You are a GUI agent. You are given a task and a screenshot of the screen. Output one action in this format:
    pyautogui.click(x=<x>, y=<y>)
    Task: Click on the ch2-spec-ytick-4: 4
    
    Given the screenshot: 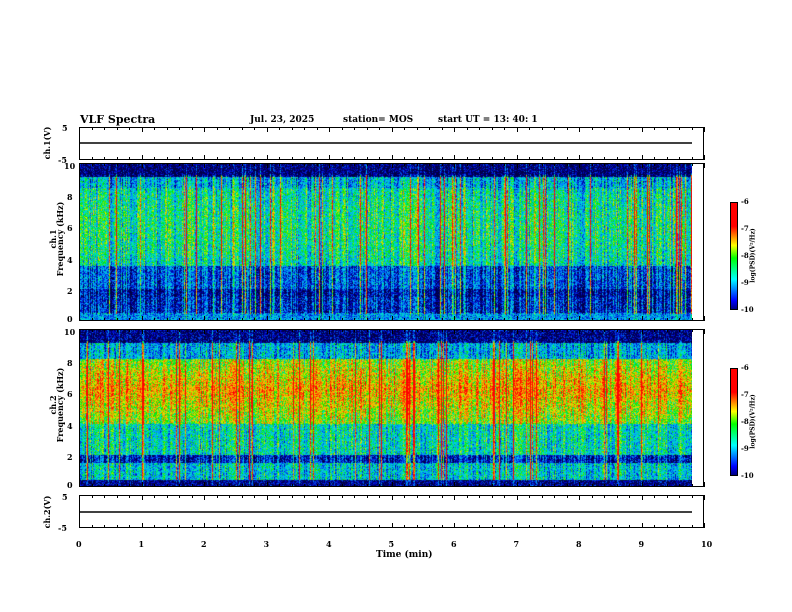 What is the action you would take?
    pyautogui.click(x=70, y=426)
    